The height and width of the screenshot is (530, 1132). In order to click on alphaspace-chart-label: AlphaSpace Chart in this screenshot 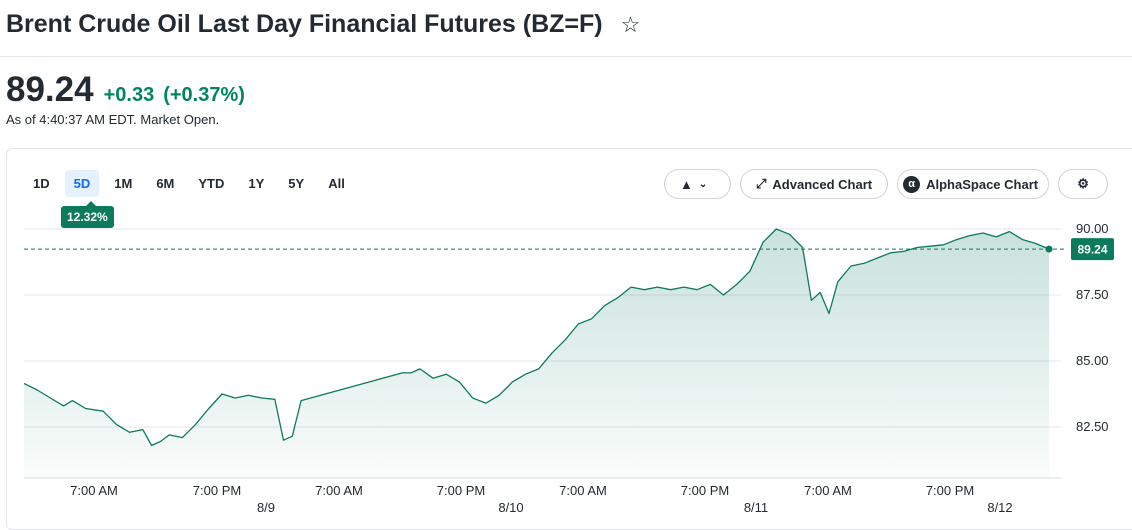, I will do `click(982, 184)`.